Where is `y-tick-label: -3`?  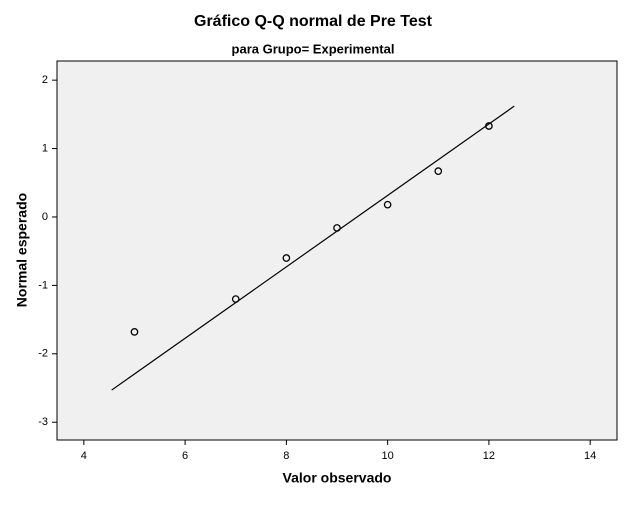 y-tick-label: -3 is located at coordinates (43, 422).